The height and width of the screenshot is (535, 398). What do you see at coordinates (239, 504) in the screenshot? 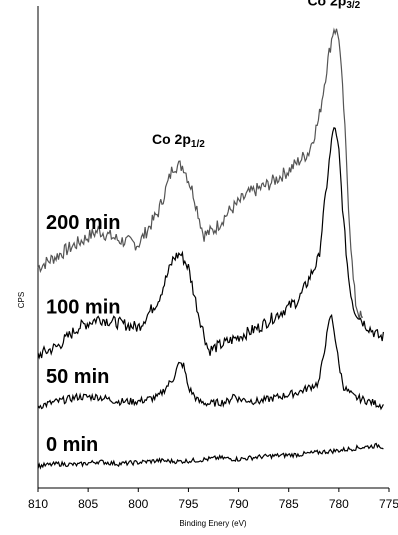
I see `x-tick-label-790: 790` at bounding box center [239, 504].